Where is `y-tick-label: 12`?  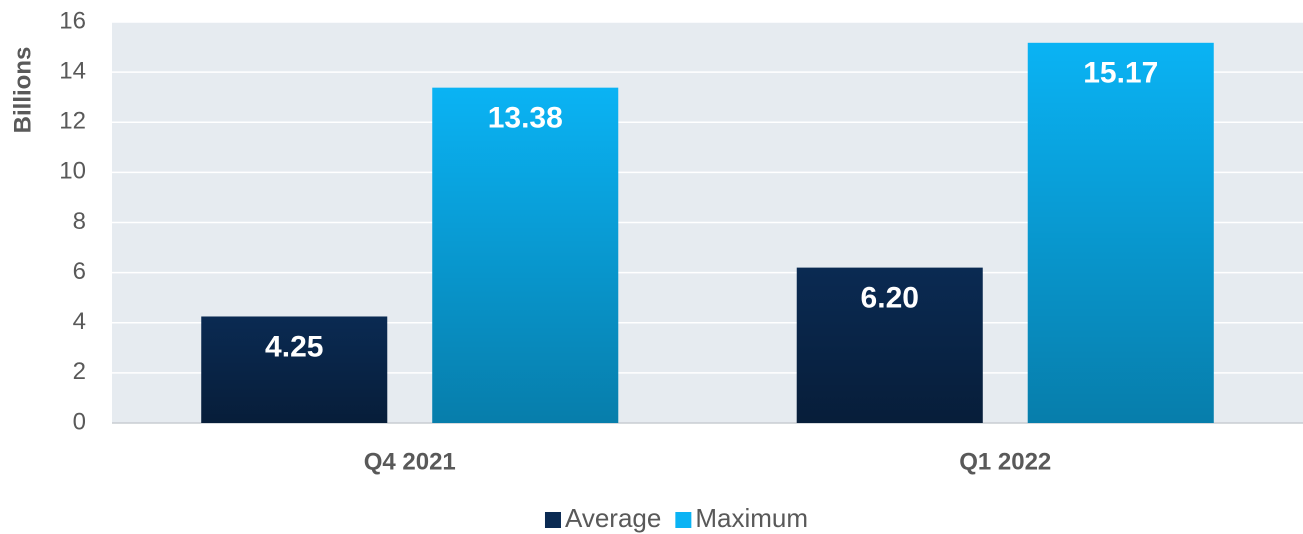 y-tick-label: 12 is located at coordinates (72, 121).